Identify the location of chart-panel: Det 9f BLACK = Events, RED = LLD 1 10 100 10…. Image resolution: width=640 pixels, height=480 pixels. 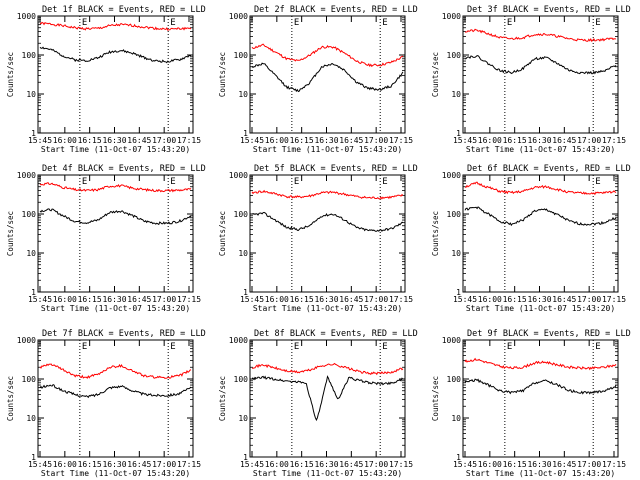
(531, 403).